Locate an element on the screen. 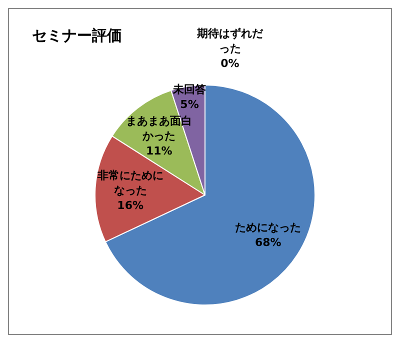  chart-title: セミナー評価 is located at coordinates (77, 35).